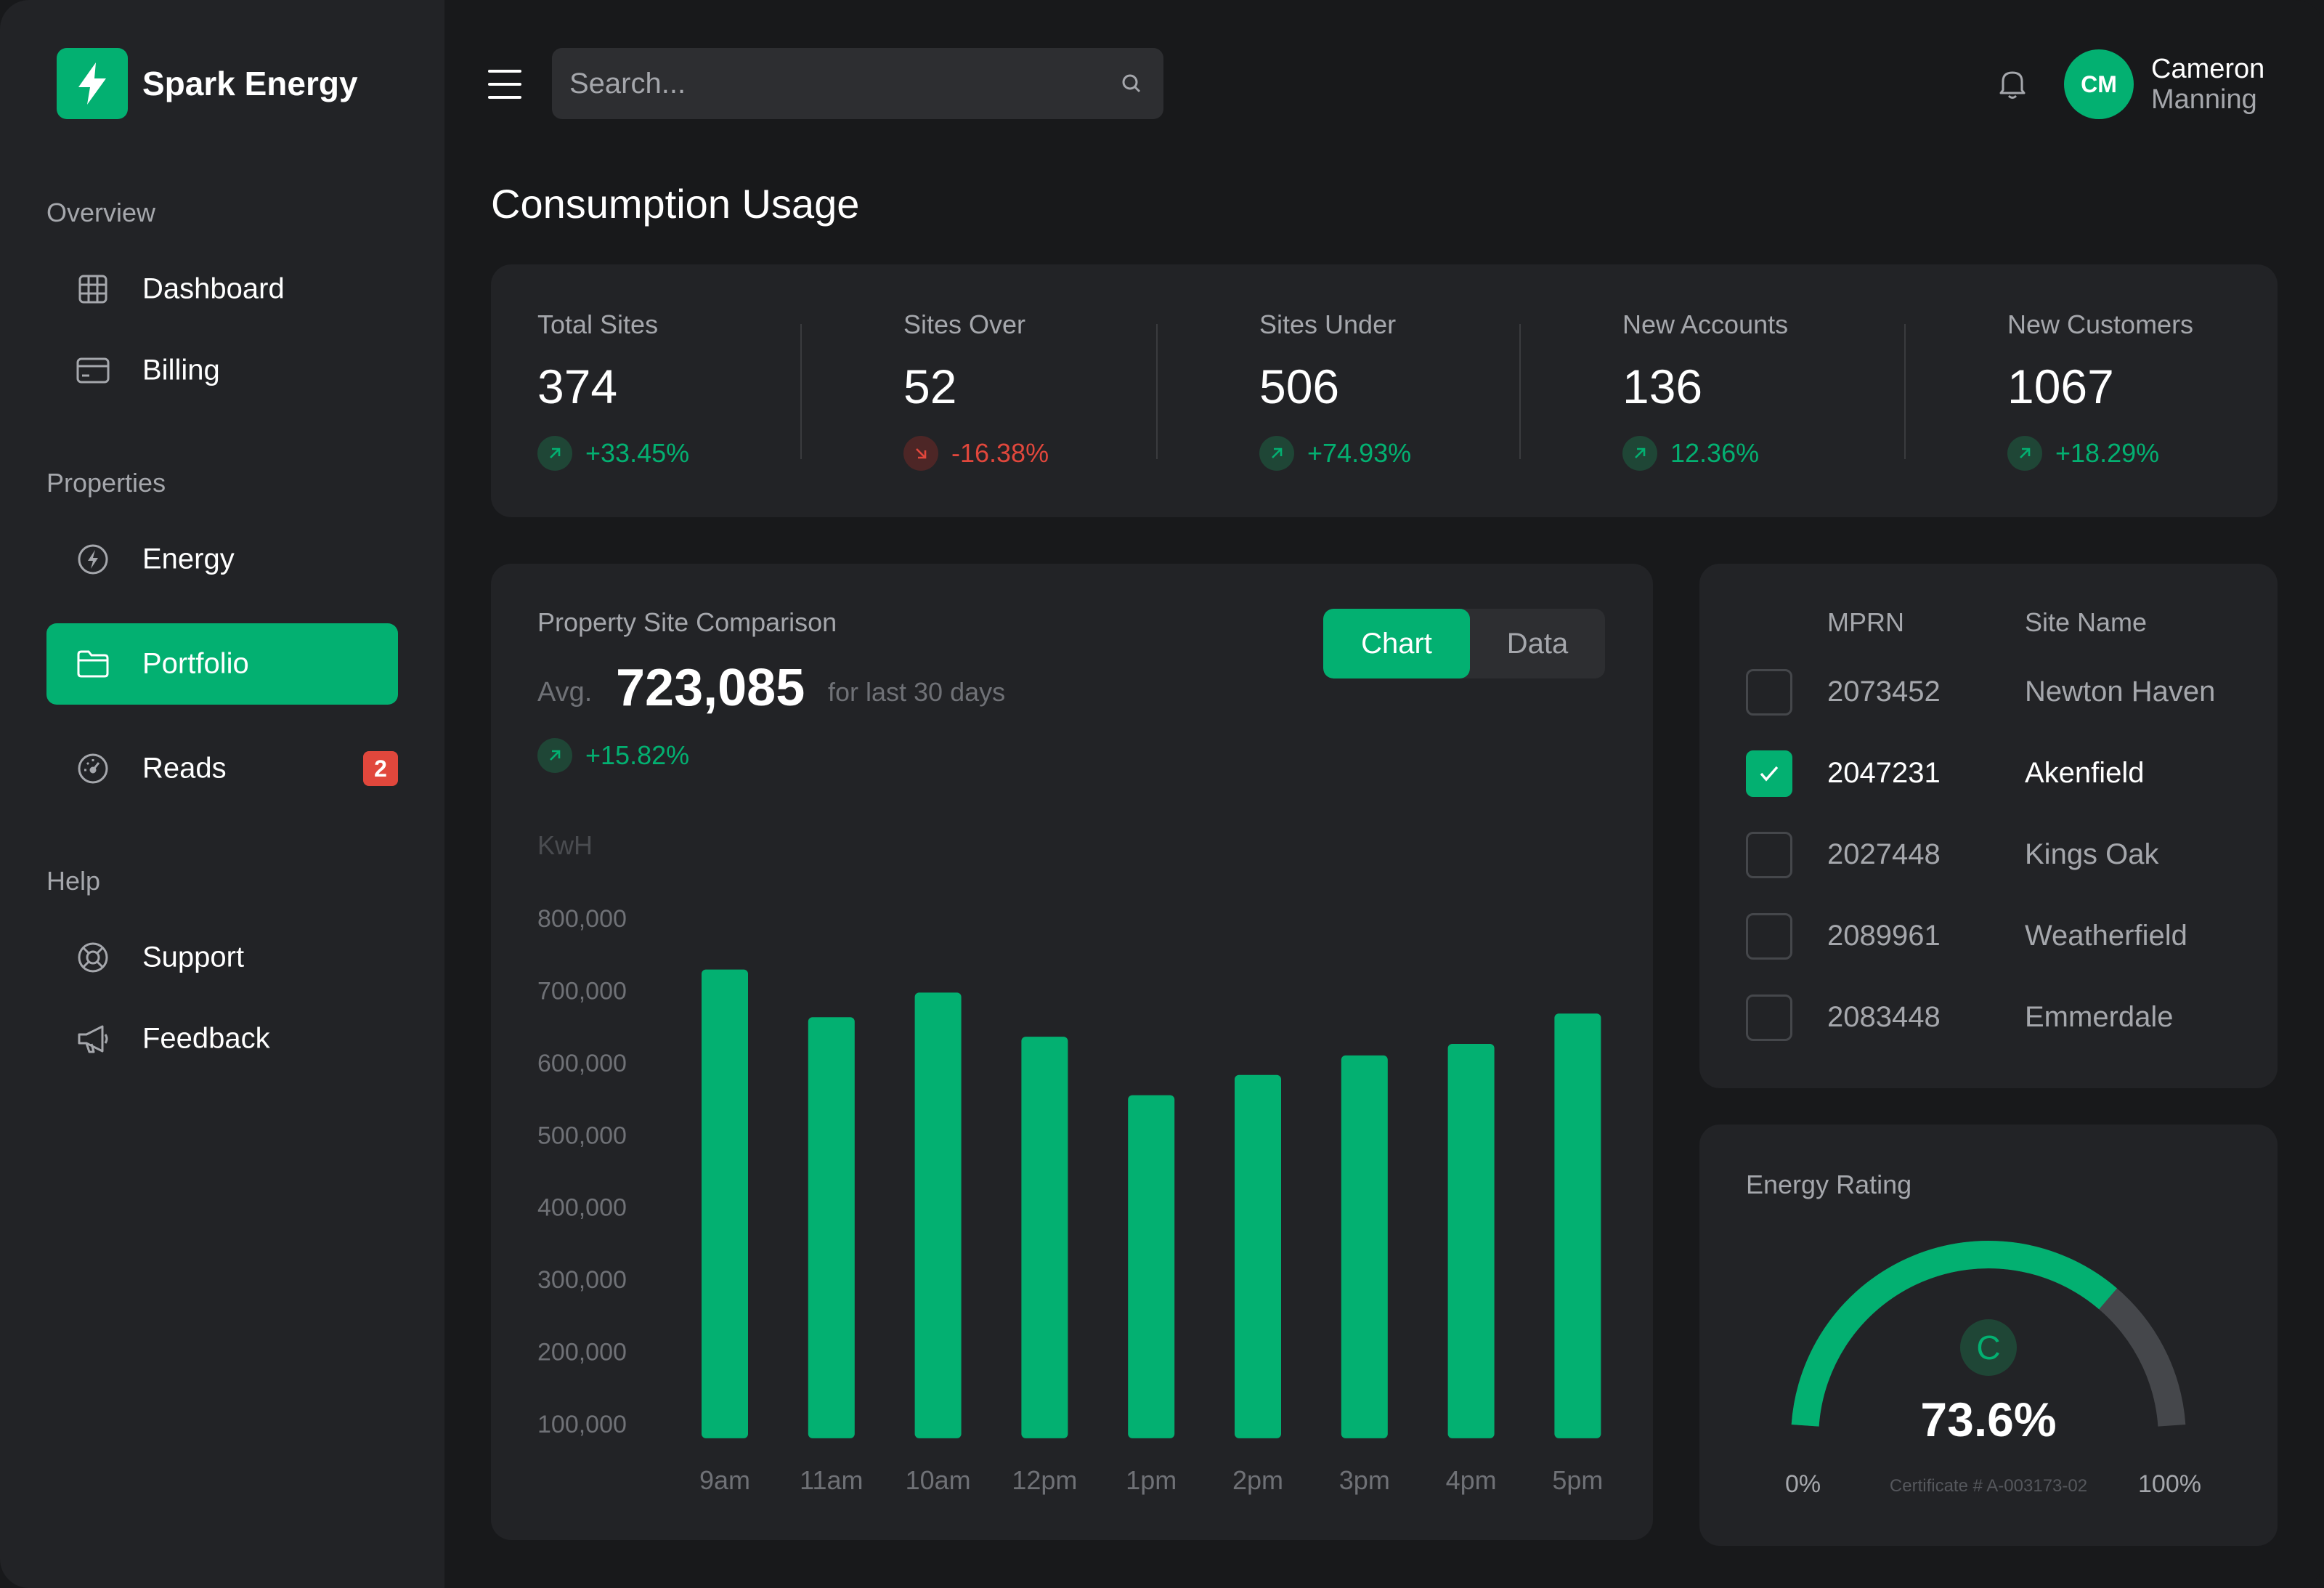 The image size is (2324, 1588). Describe the element at coordinates (1044, 1237) in the screenshot. I see `bar-12pm` at that location.